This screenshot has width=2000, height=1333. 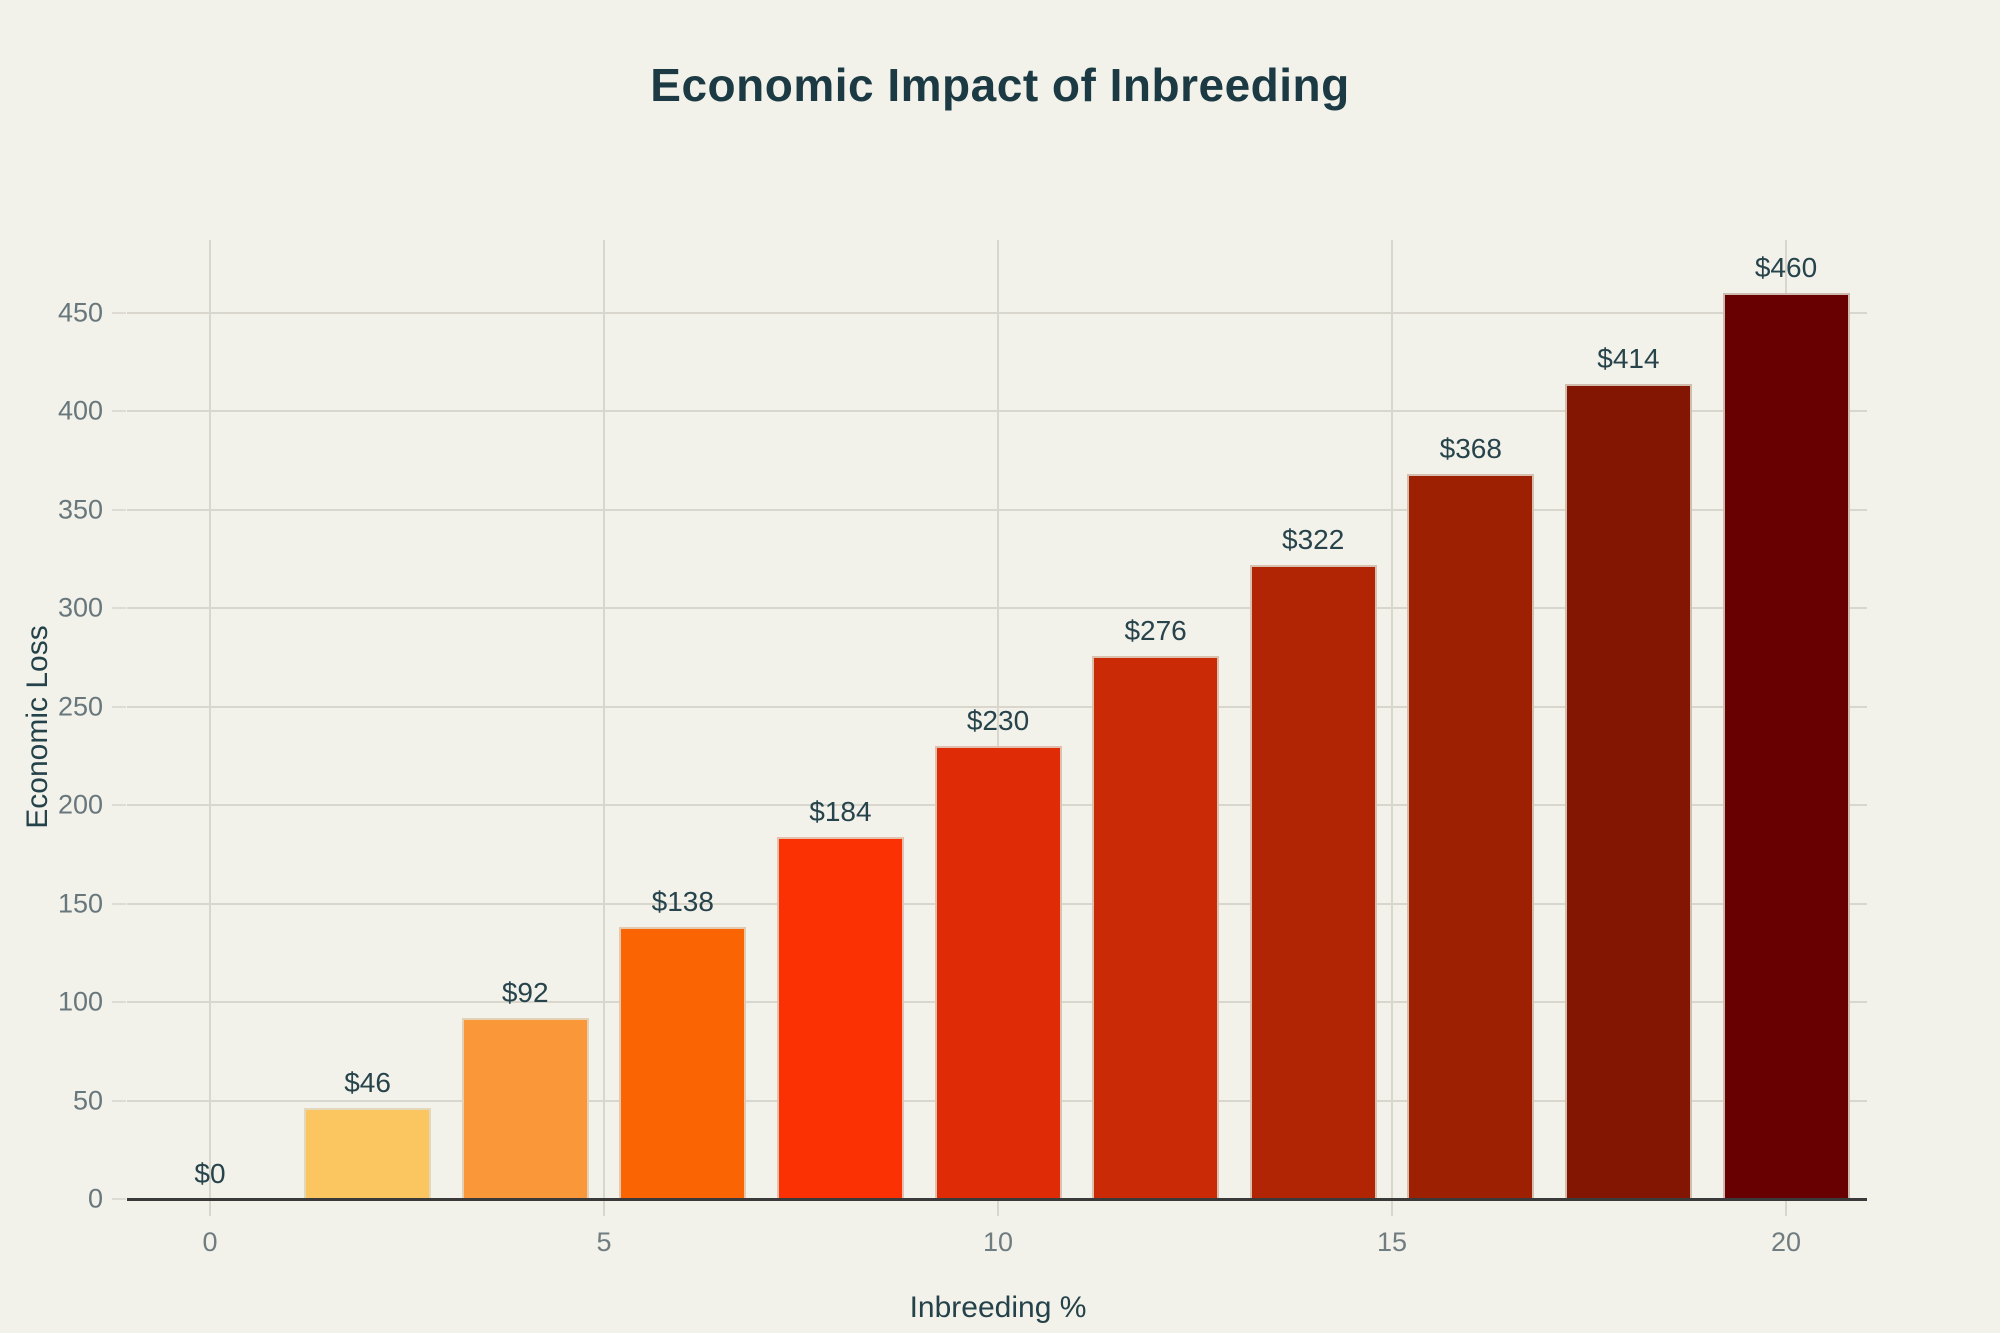 What do you see at coordinates (210, 1242) in the screenshot?
I see `x-tick-label: 0` at bounding box center [210, 1242].